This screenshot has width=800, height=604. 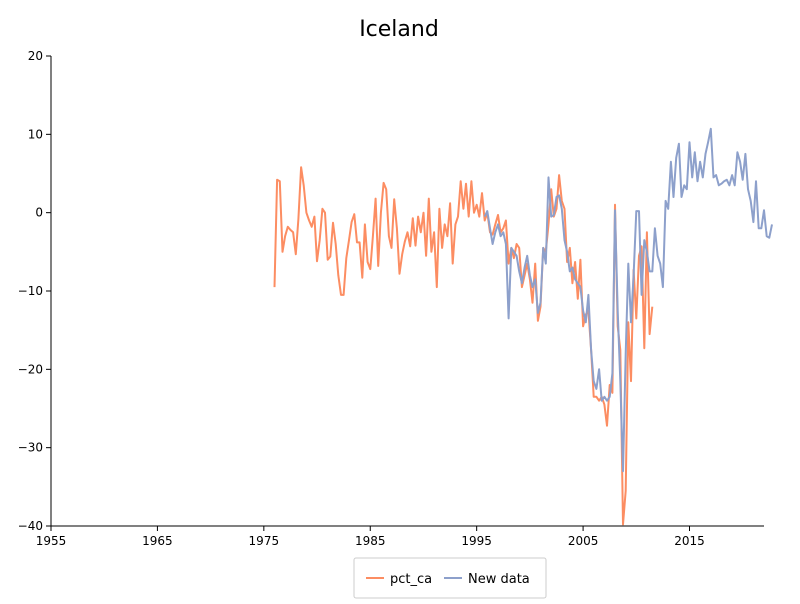 What do you see at coordinates (30, 291) in the screenshot?
I see `y-tick-label: −10` at bounding box center [30, 291].